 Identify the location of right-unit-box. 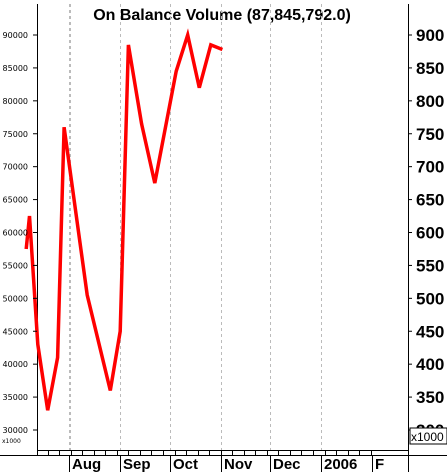
(428, 436).